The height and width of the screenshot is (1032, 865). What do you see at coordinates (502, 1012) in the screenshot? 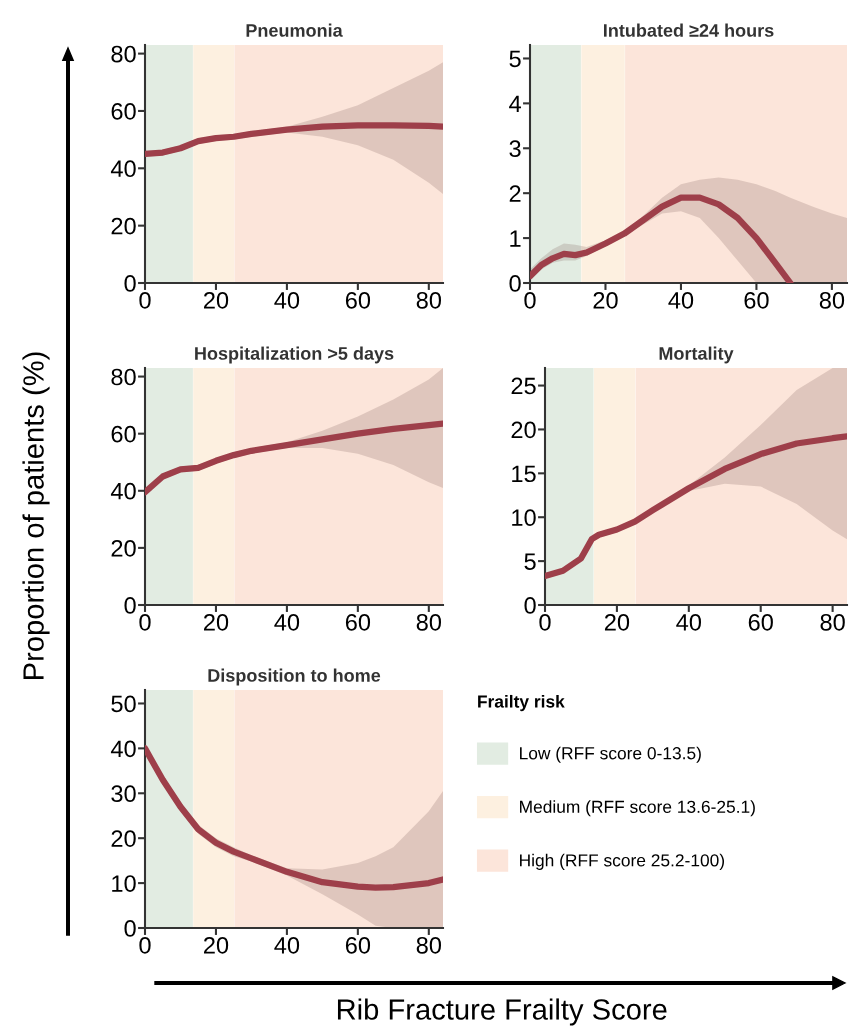
I see `x-axis-title: Rib Fracture Frailty Score` at bounding box center [502, 1012].